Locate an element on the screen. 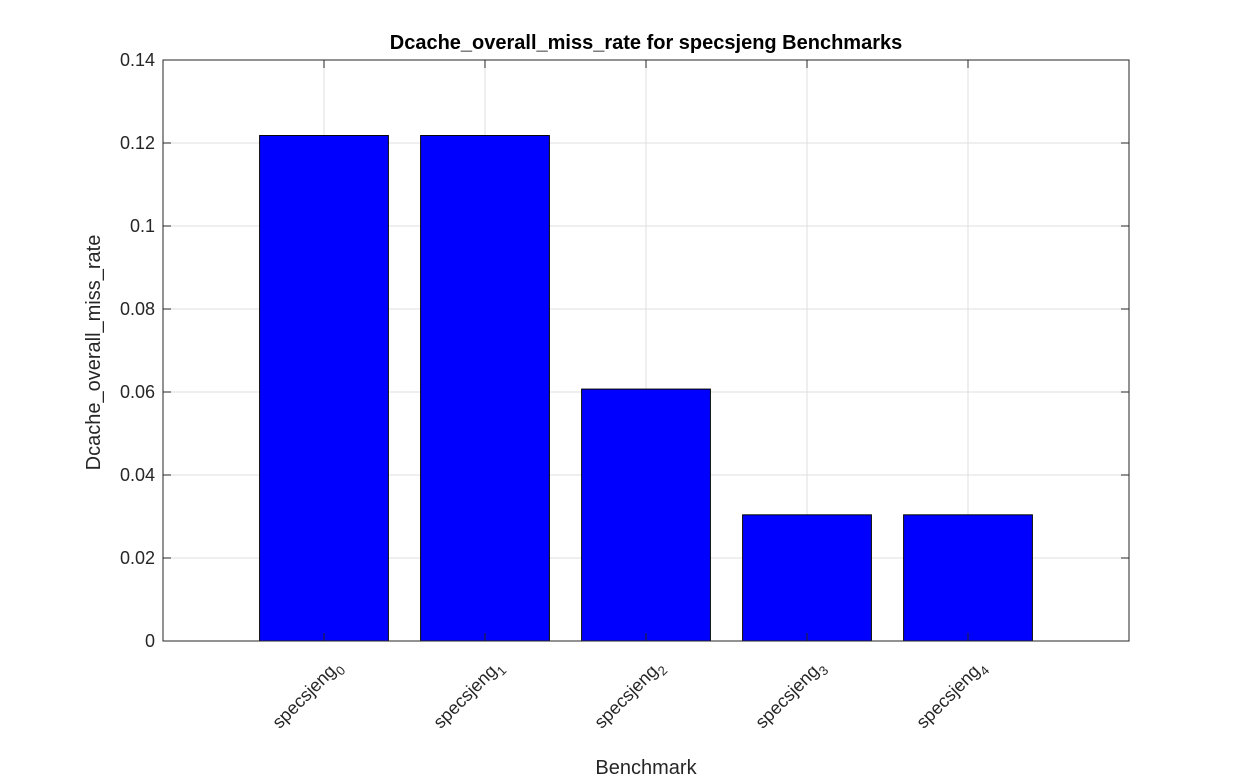  y-tick-label: 0.06 is located at coordinates (137, 392).